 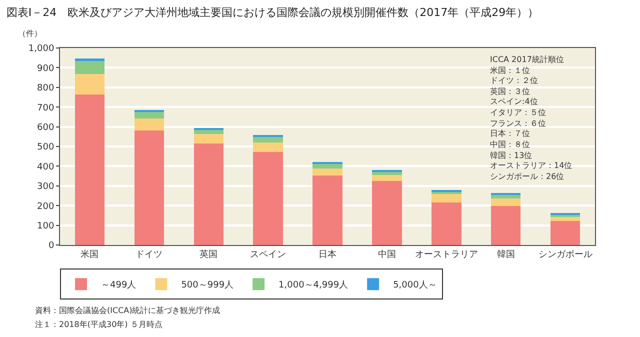 What do you see at coordinates (565, 255) in the screenshot?
I see `x-tick-label: シンガポール` at bounding box center [565, 255].